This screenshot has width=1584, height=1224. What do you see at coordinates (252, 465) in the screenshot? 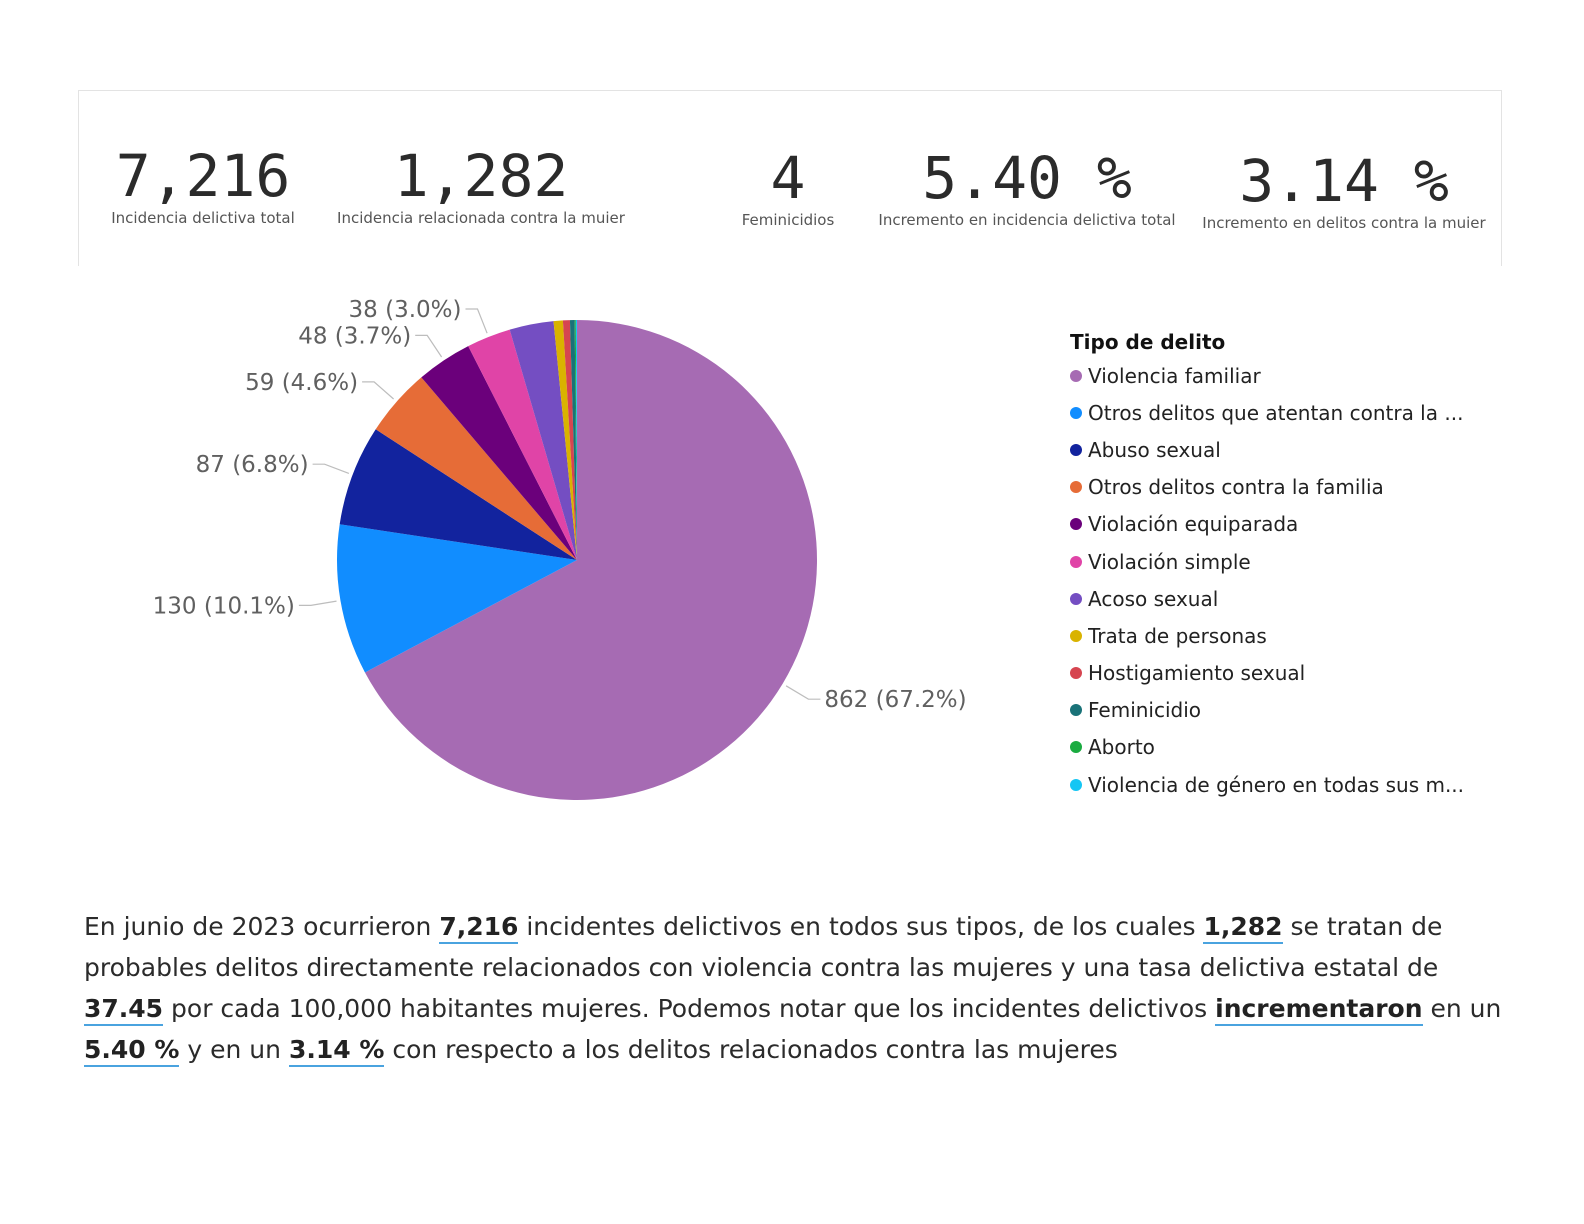
I see `data-label: 87 (6.8%)` at bounding box center [252, 465].